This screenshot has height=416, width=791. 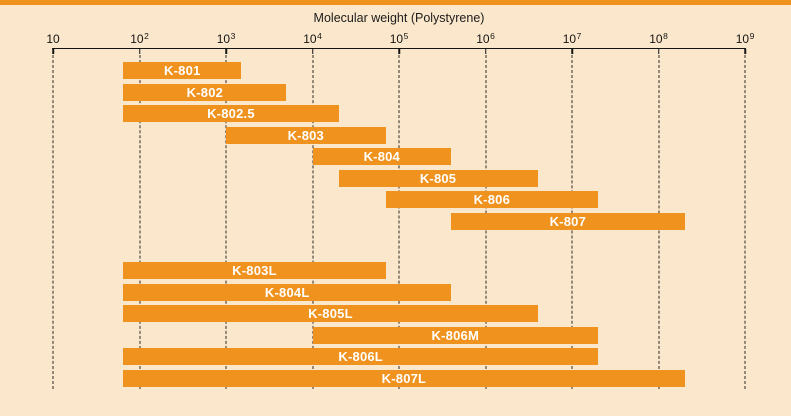 I want to click on tick-label-10e5: 10⁵, so click(x=399, y=38).